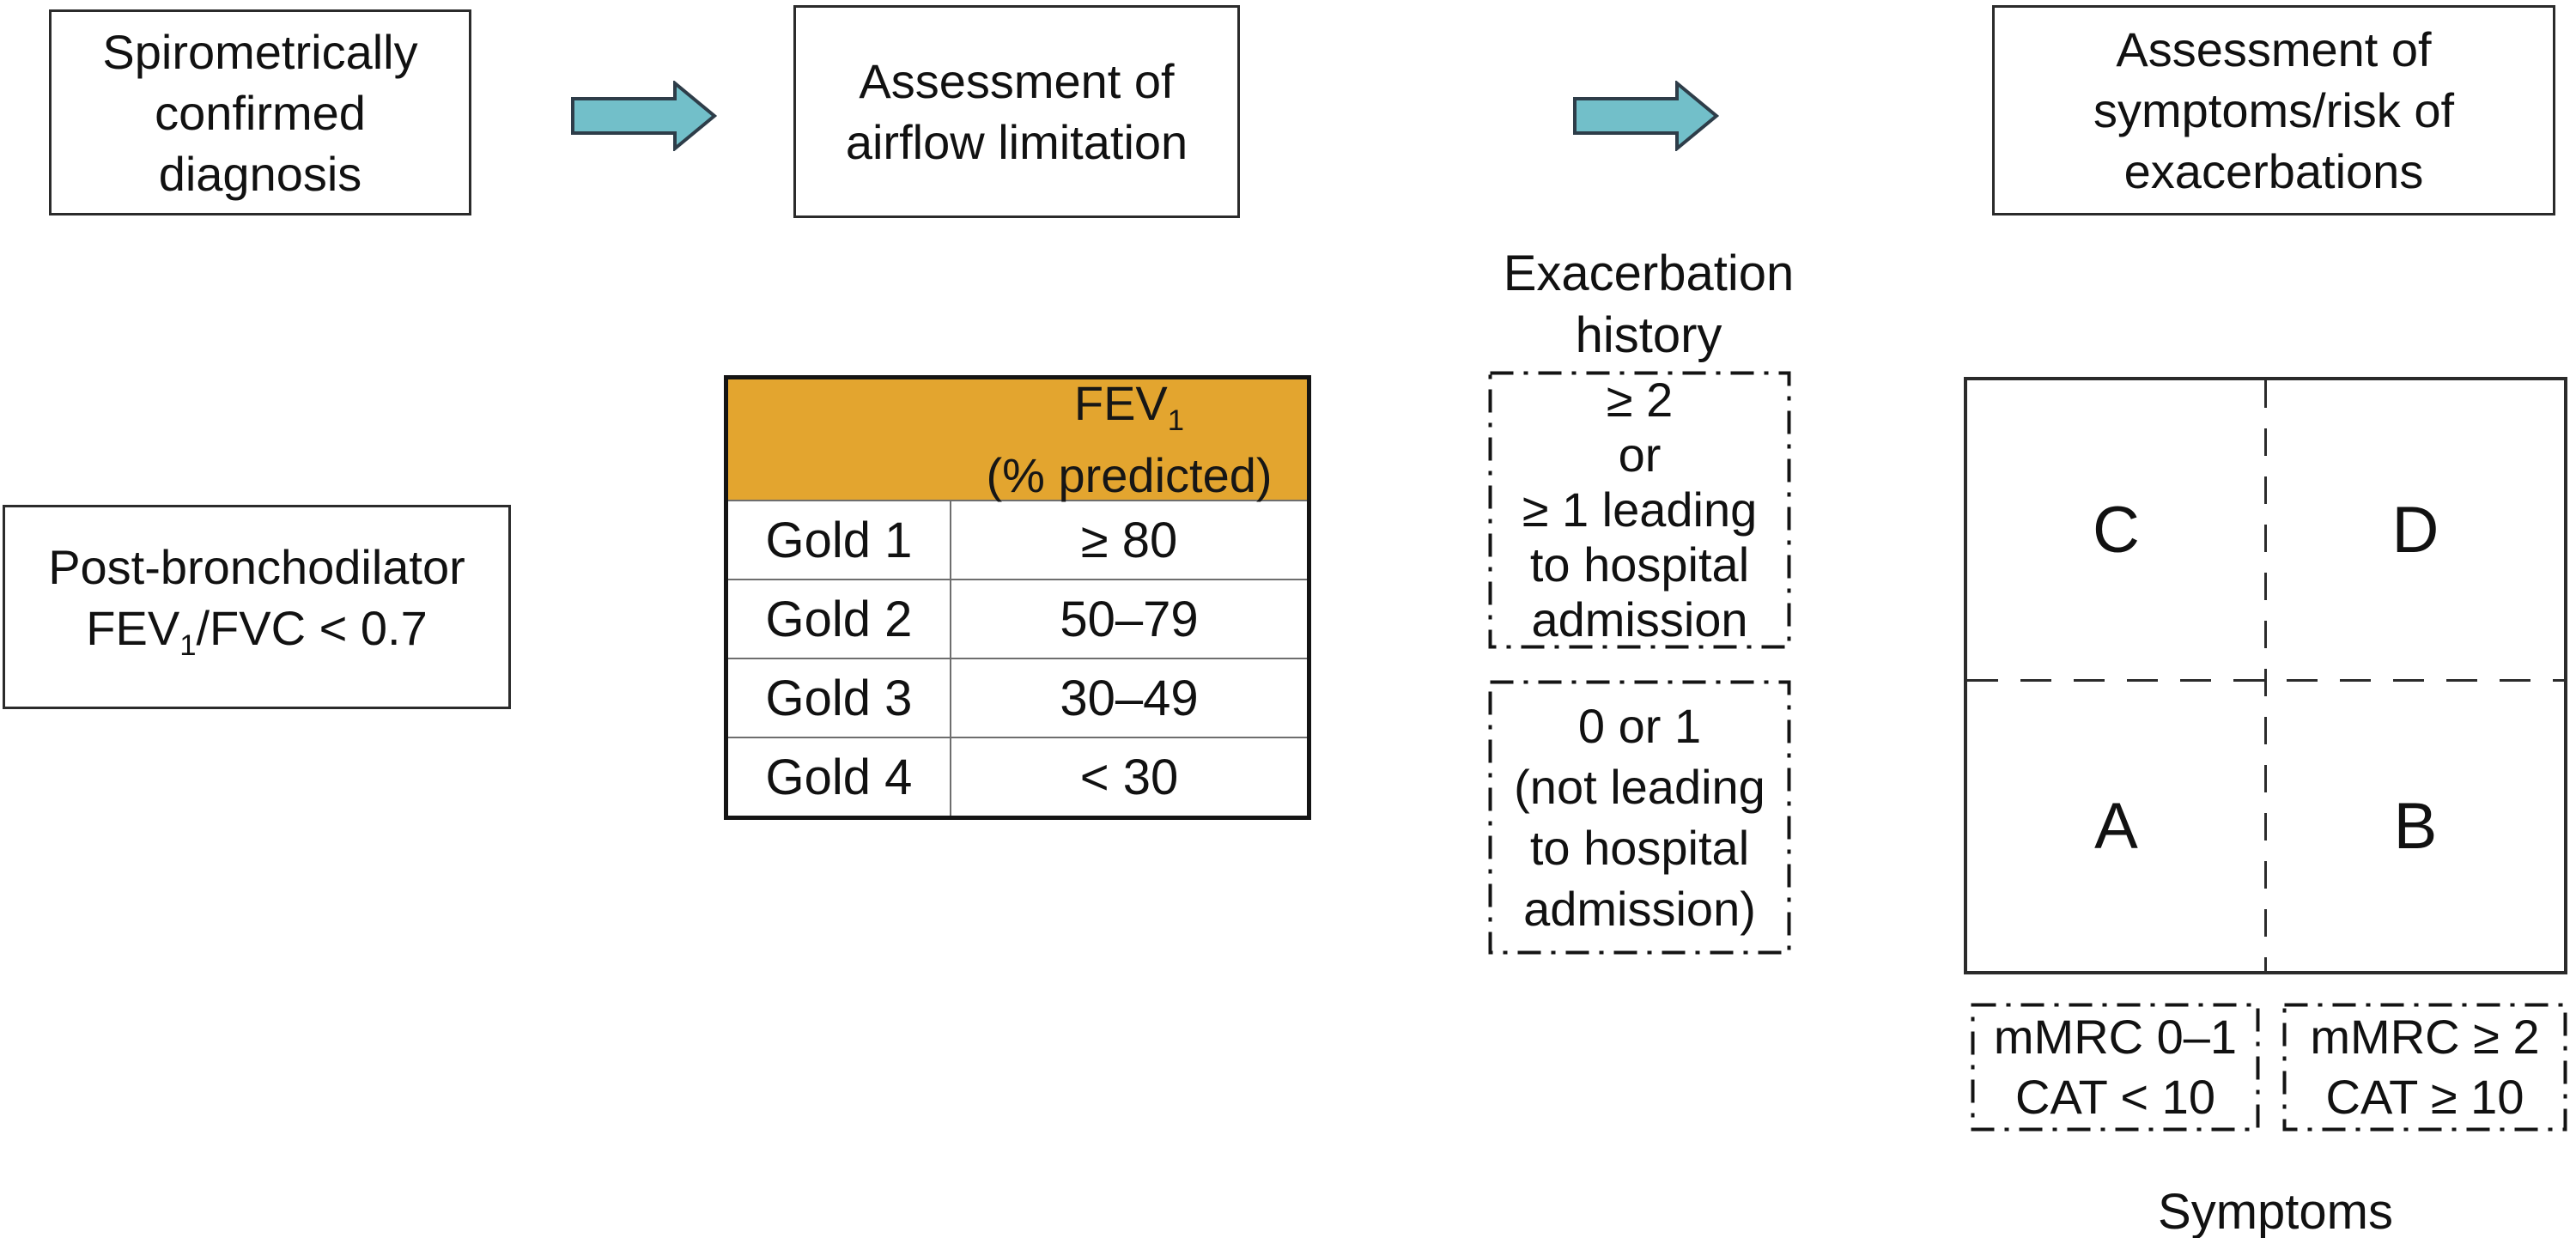  Describe the element at coordinates (257, 567) in the screenshot. I see `criteria-line: Post-bronchodilator` at that location.